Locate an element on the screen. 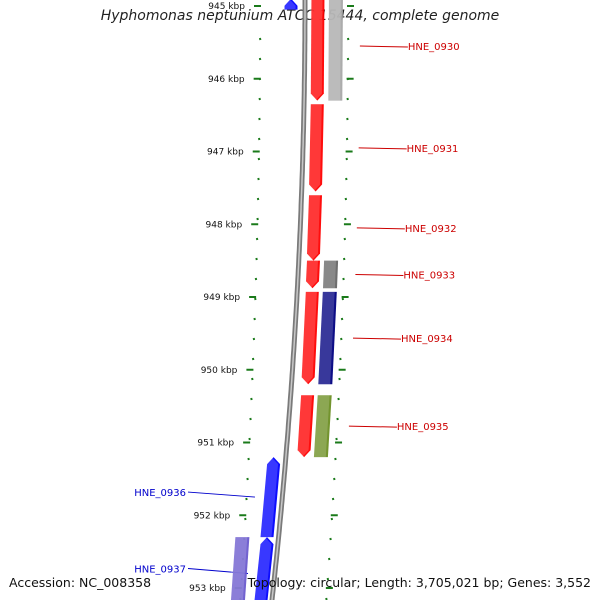 The width and height of the screenshot is (600, 600). gene-label: HNE_0931 is located at coordinates (433, 149).